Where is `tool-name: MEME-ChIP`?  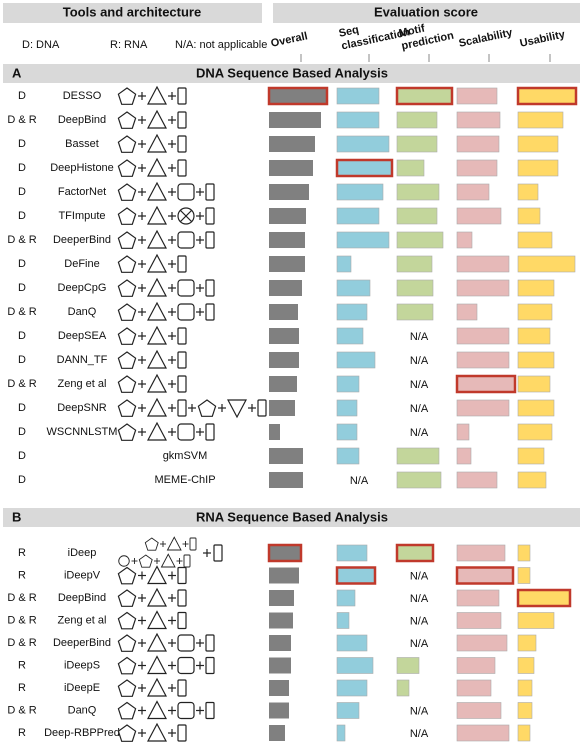
tool-name: MEME-ChIP is located at coordinates (184, 480).